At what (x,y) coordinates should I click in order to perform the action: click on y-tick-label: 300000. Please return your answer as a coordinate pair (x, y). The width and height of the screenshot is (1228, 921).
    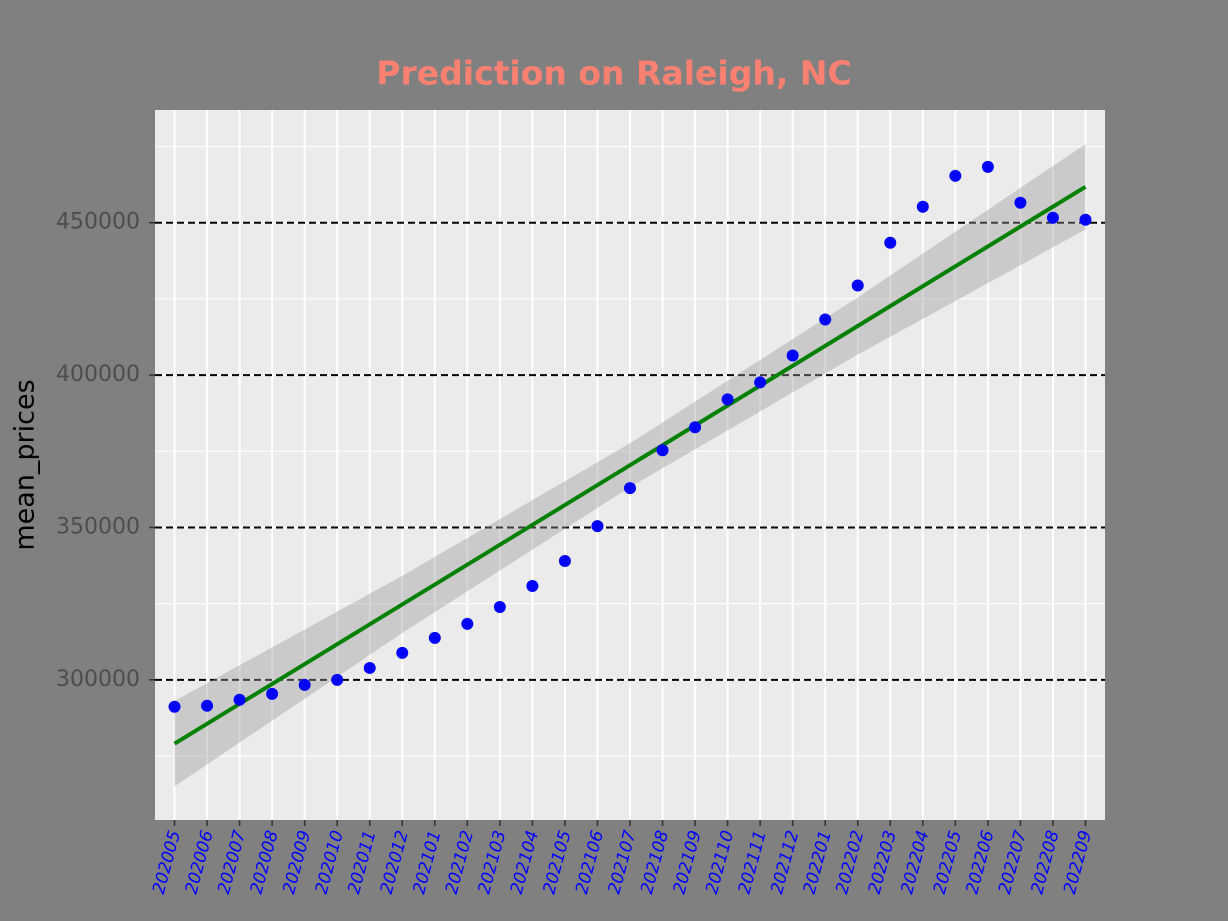
    Looking at the image, I should click on (98, 679).